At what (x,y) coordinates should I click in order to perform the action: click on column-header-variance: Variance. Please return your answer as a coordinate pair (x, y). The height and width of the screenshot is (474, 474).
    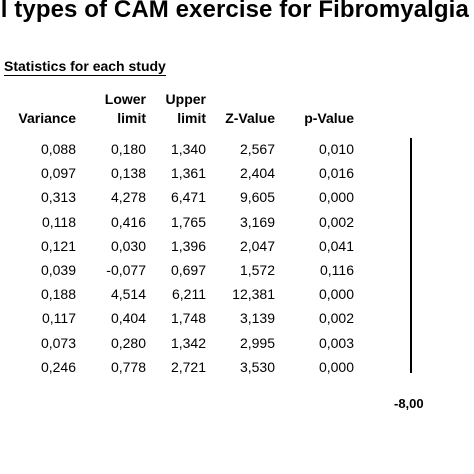
    Looking at the image, I should click on (47, 118).